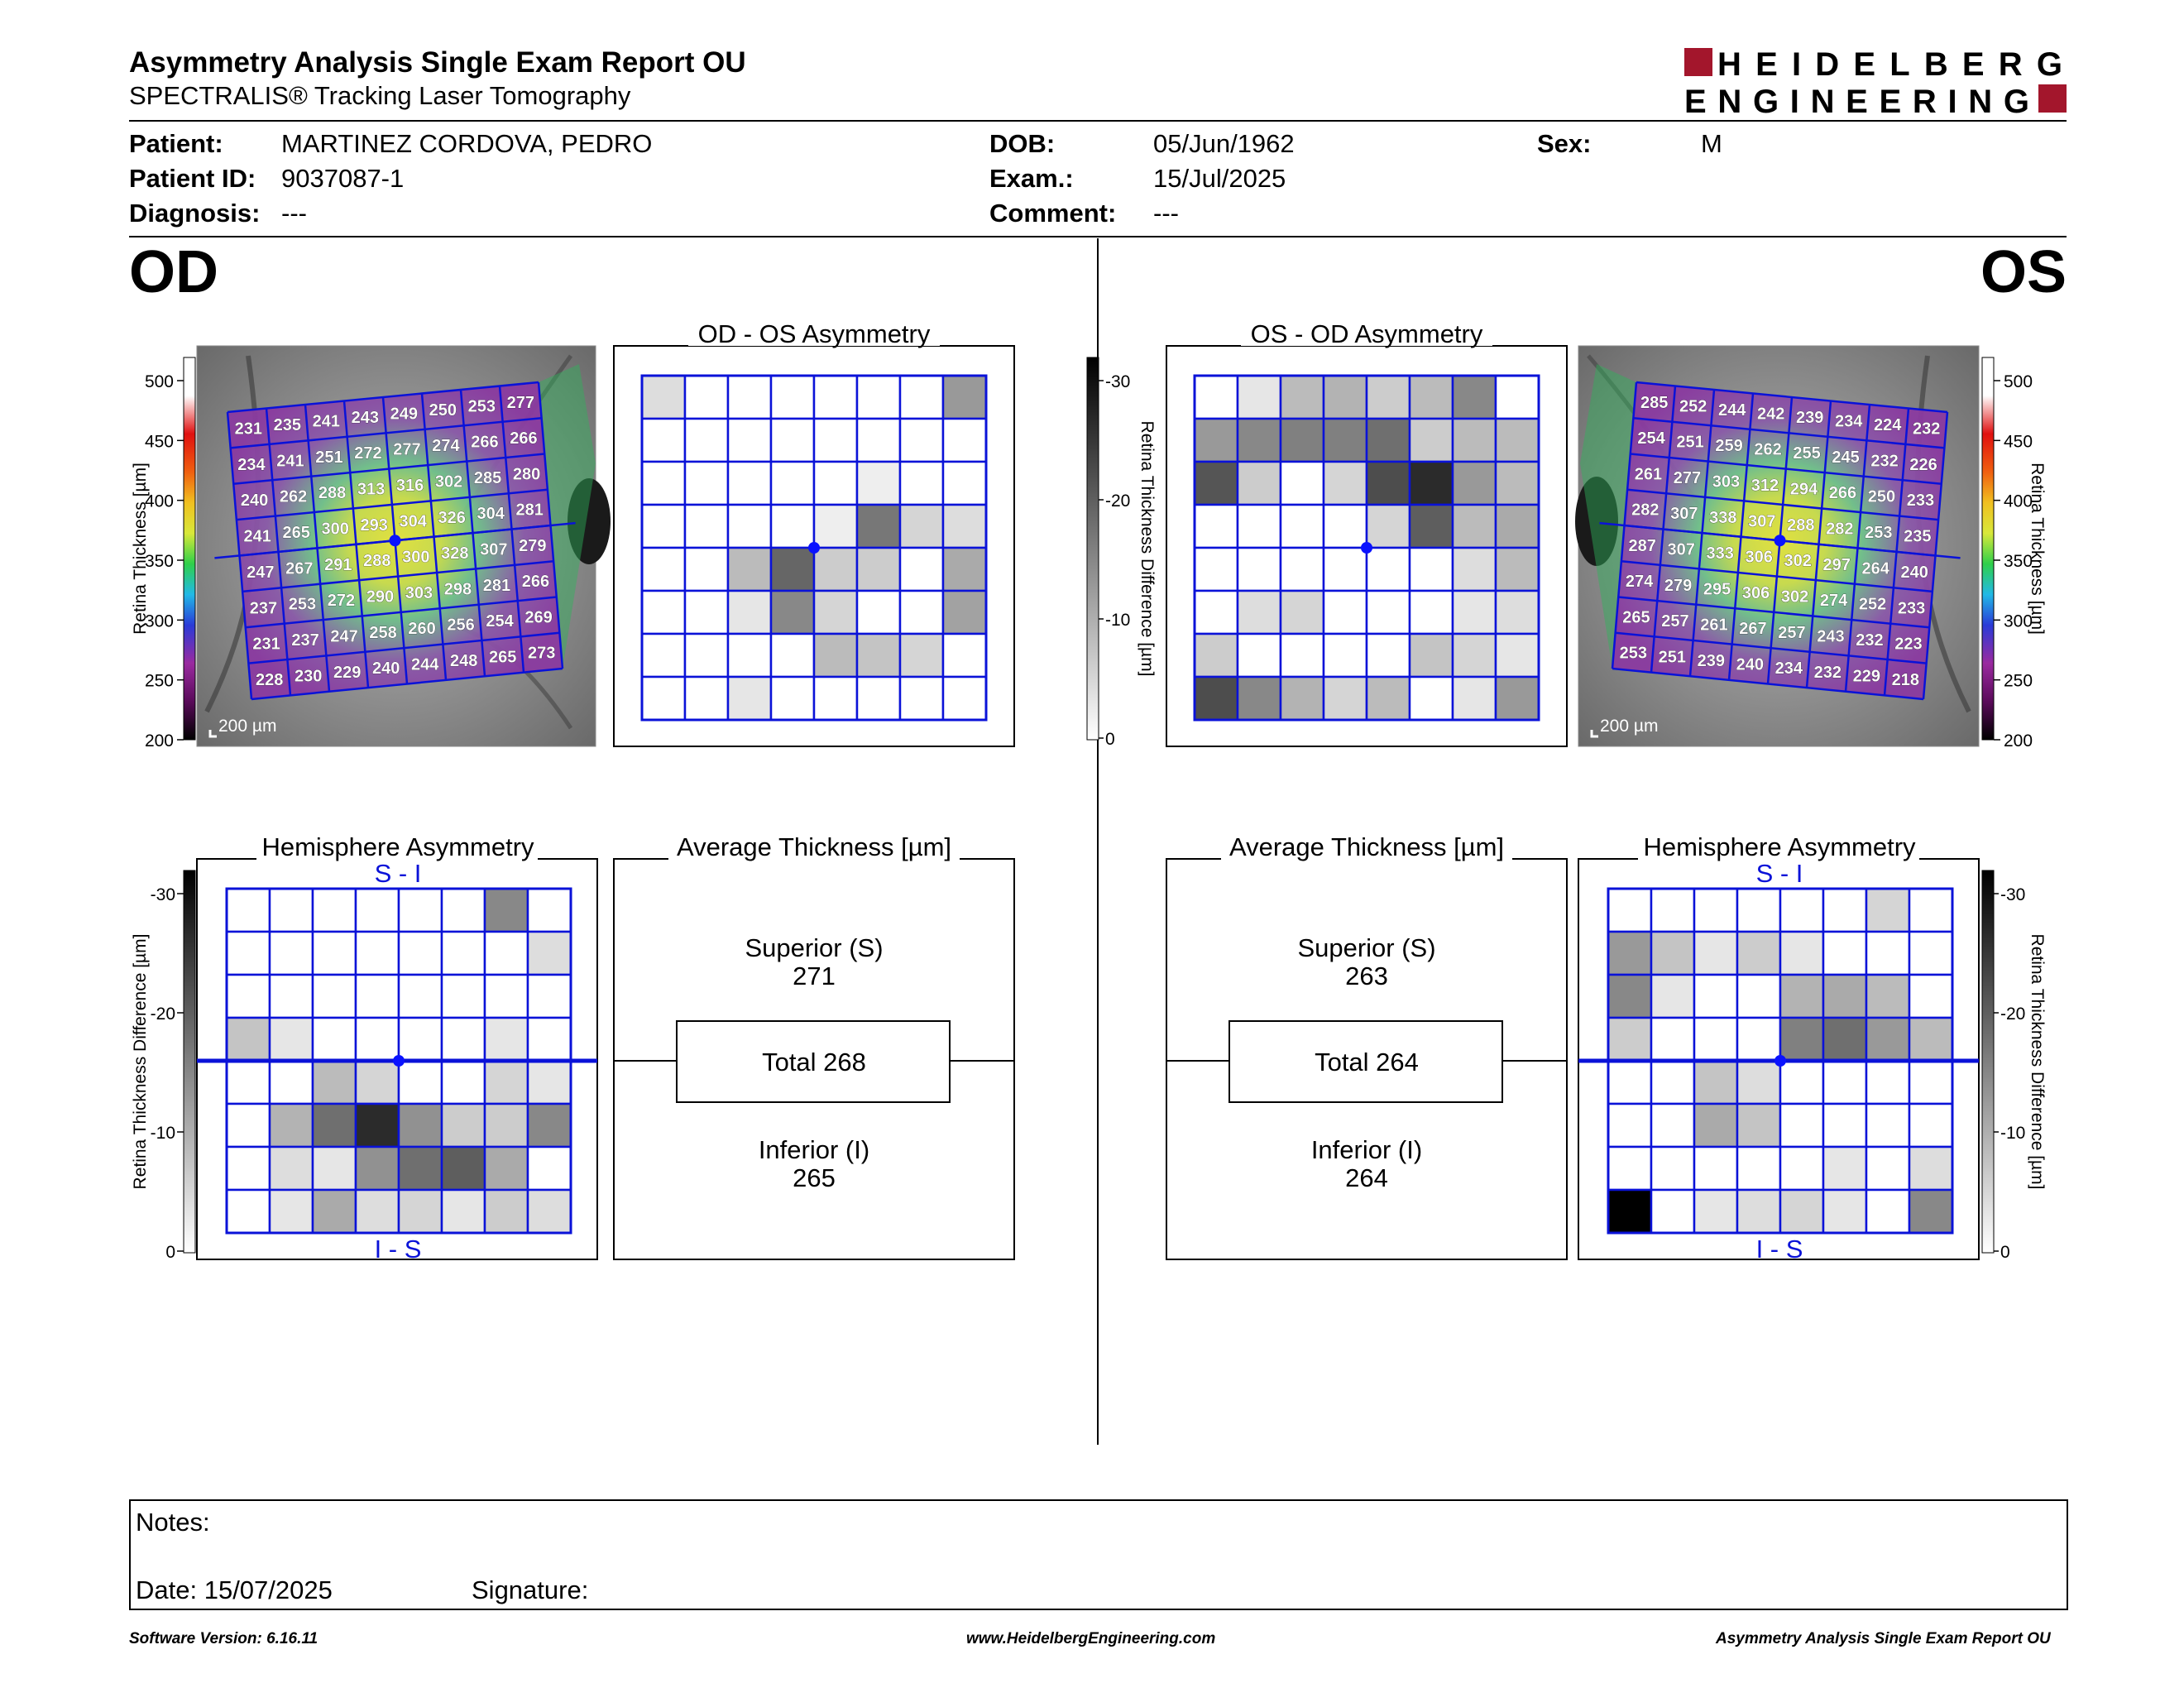 Image resolution: width=2184 pixels, height=1688 pixels. What do you see at coordinates (410, 486) in the screenshot?
I see `od-thickness-value: 316` at bounding box center [410, 486].